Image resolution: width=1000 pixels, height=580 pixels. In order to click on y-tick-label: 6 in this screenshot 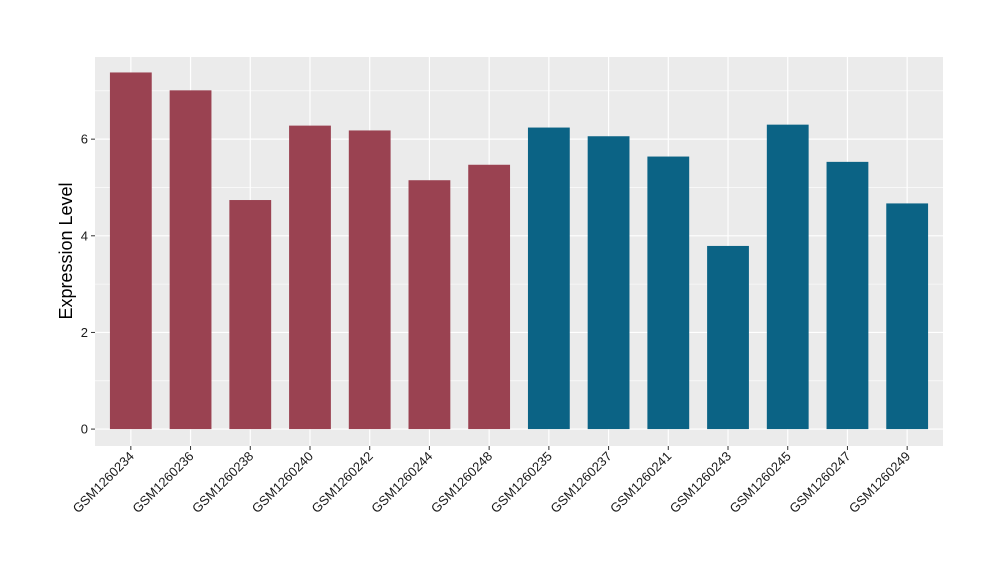, I will do `click(84, 139)`.